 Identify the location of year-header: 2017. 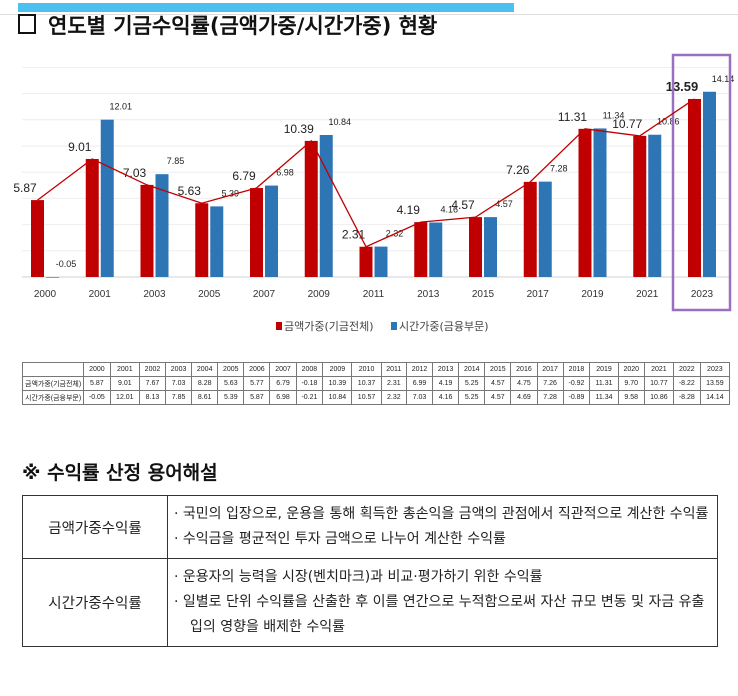
(550, 369).